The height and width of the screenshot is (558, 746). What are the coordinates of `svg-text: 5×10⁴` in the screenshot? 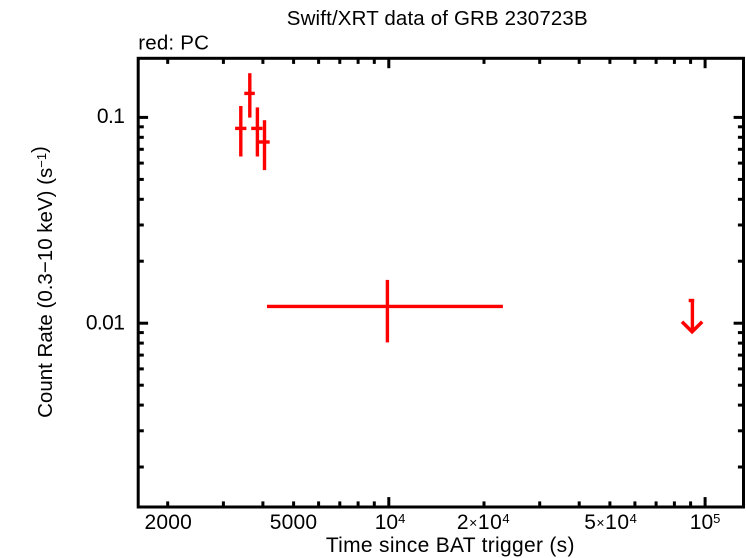 It's located at (610, 522).